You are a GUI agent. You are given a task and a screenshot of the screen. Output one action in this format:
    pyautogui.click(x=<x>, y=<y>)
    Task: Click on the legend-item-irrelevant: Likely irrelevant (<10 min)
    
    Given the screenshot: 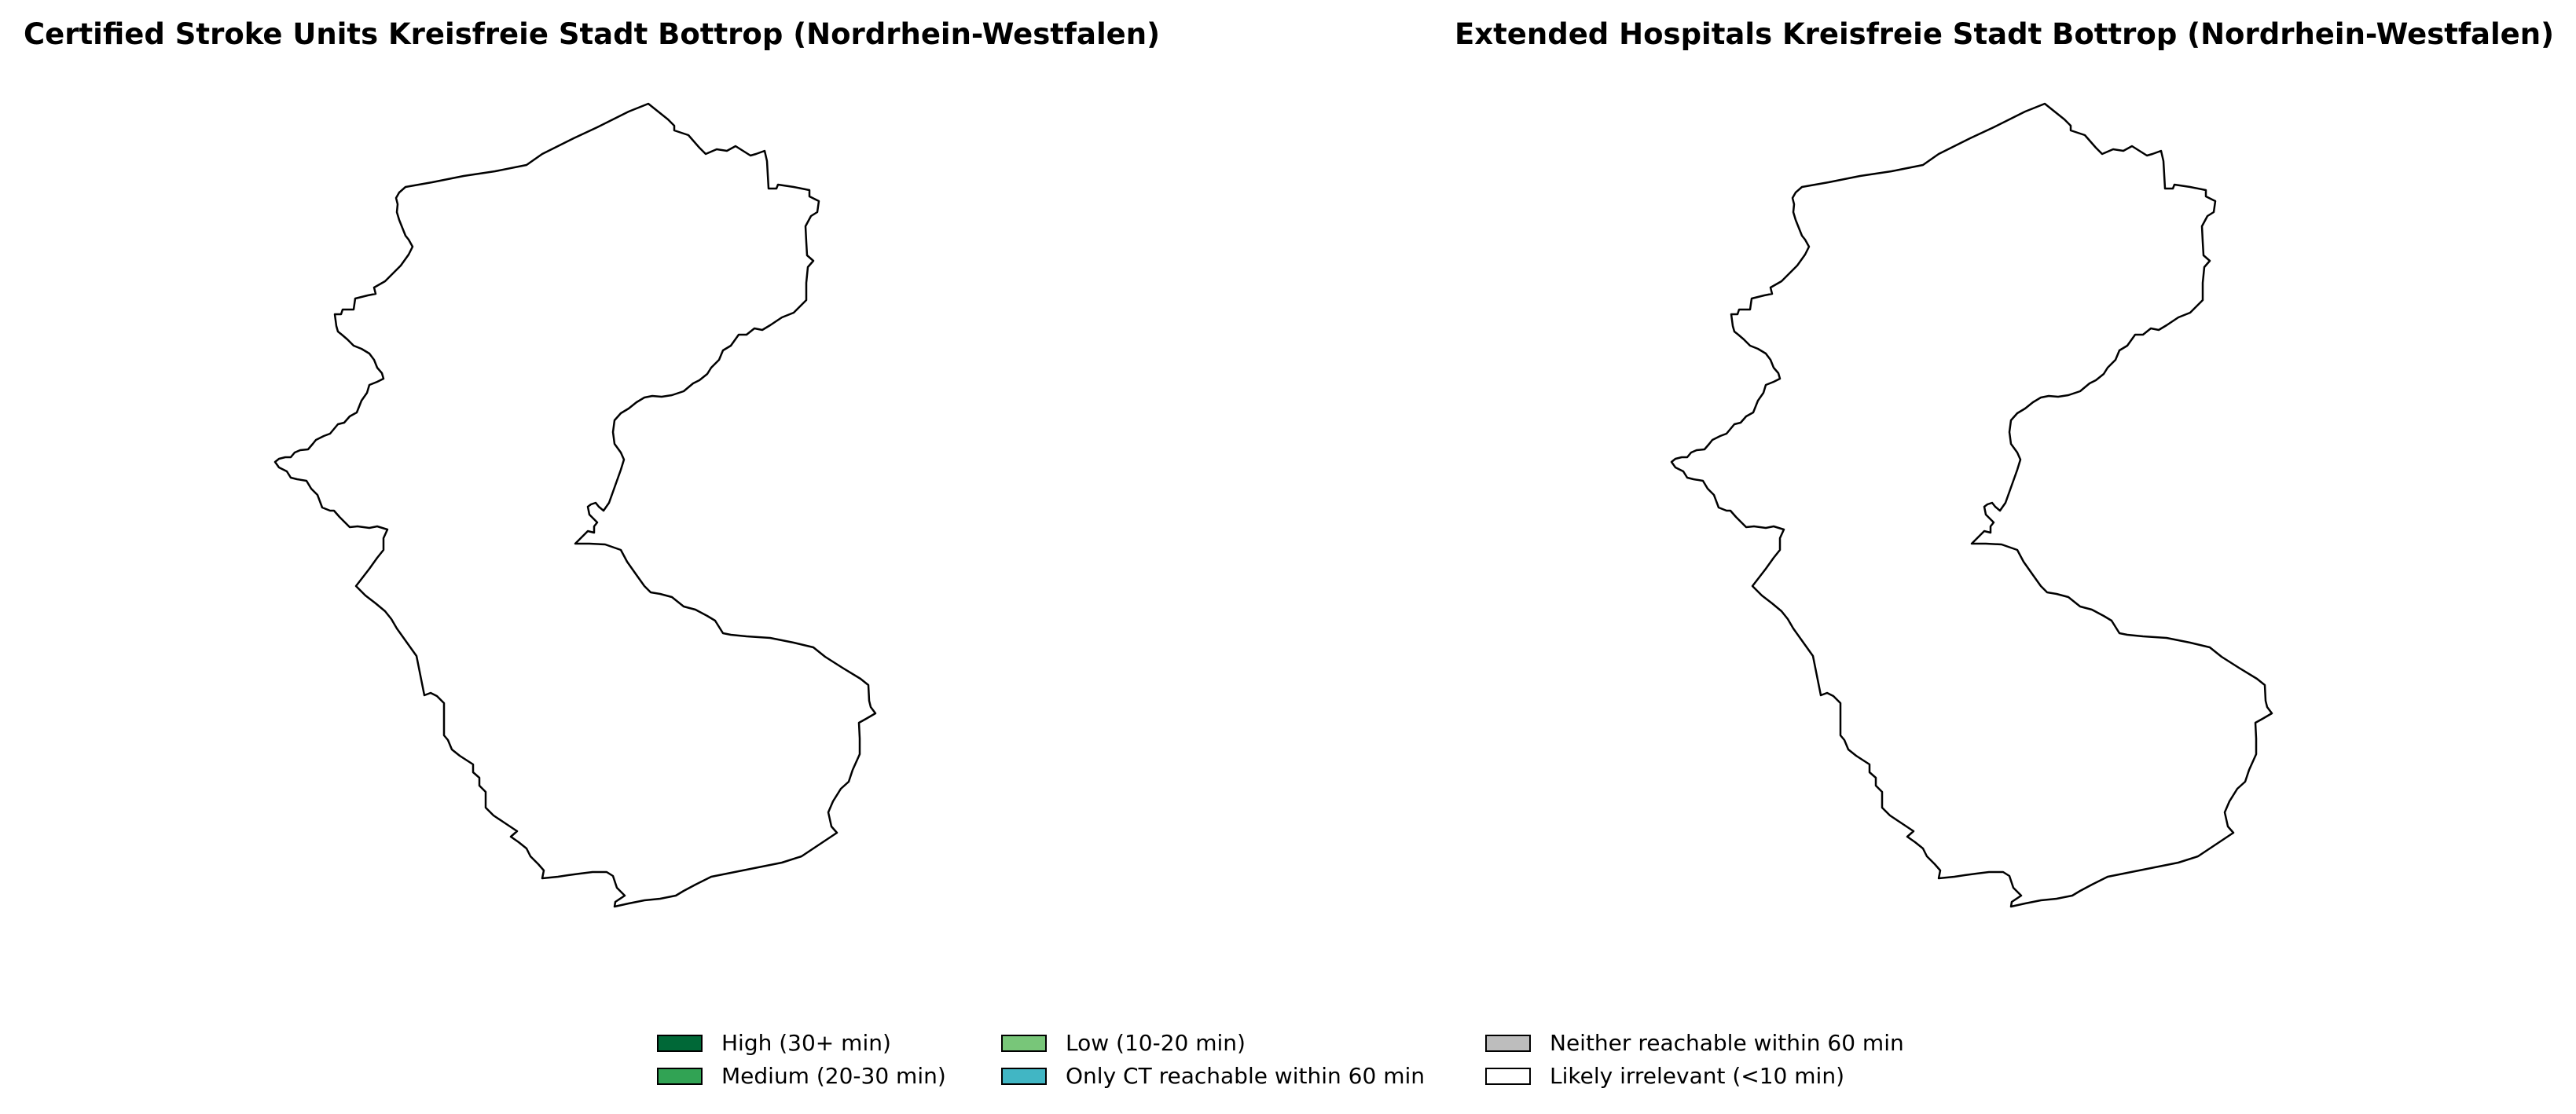 What is the action you would take?
    pyautogui.click(x=1664, y=1076)
    